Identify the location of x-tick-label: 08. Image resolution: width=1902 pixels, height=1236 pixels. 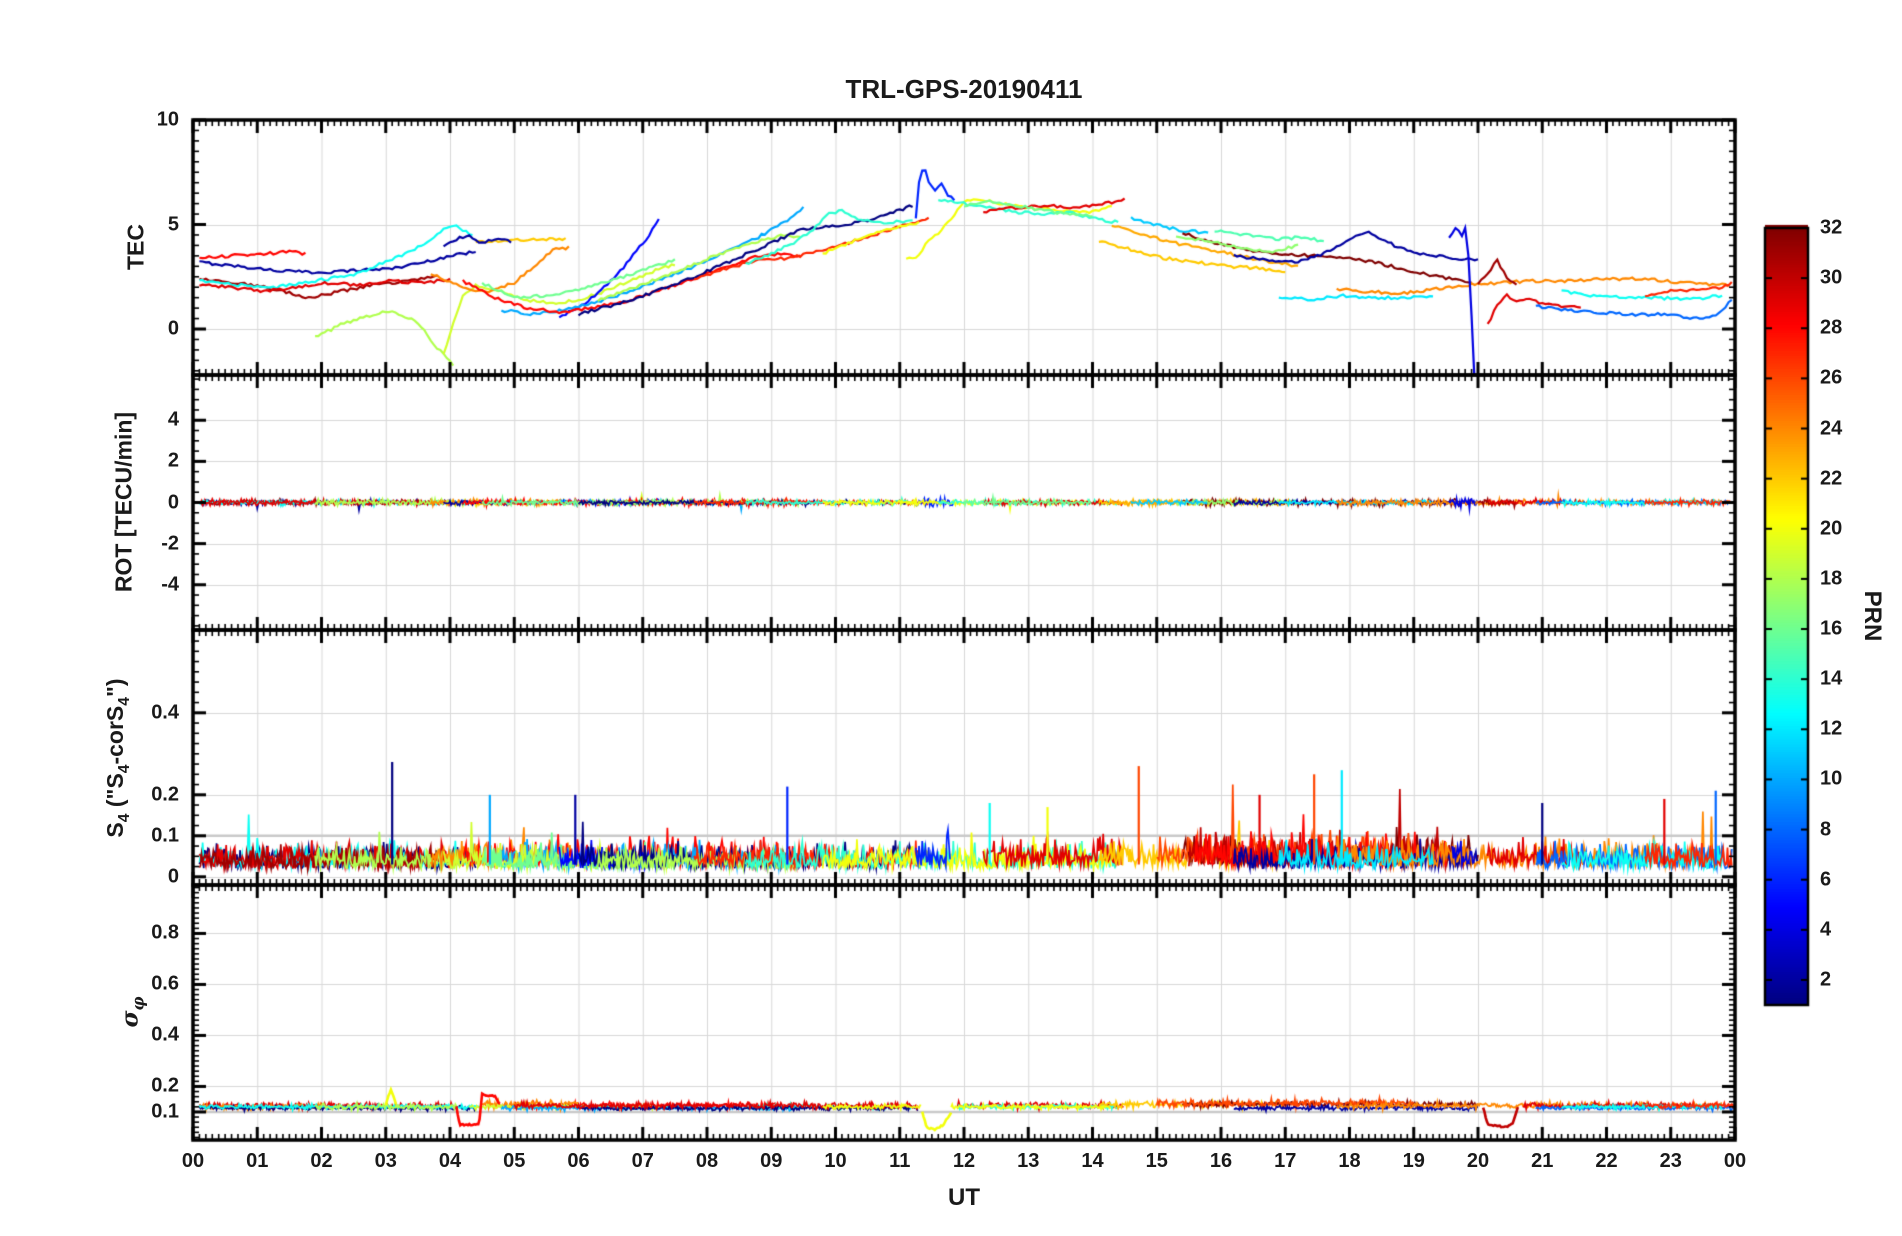
(707, 1161).